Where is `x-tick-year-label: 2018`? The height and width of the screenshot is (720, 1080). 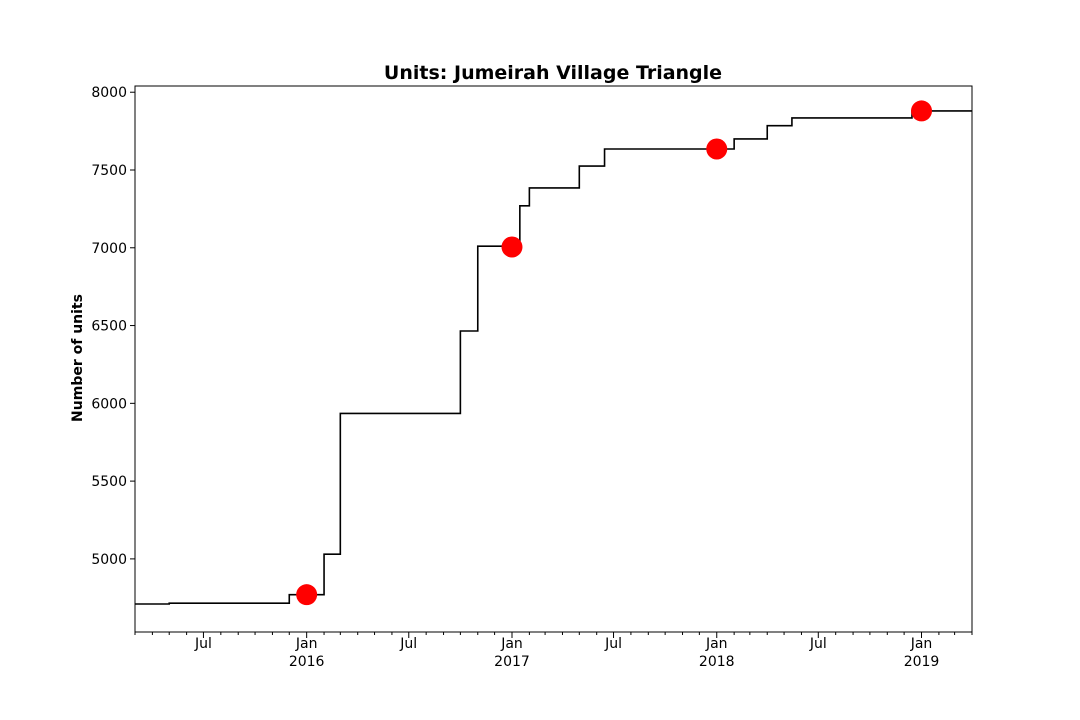
x-tick-year-label: 2018 is located at coordinates (717, 662).